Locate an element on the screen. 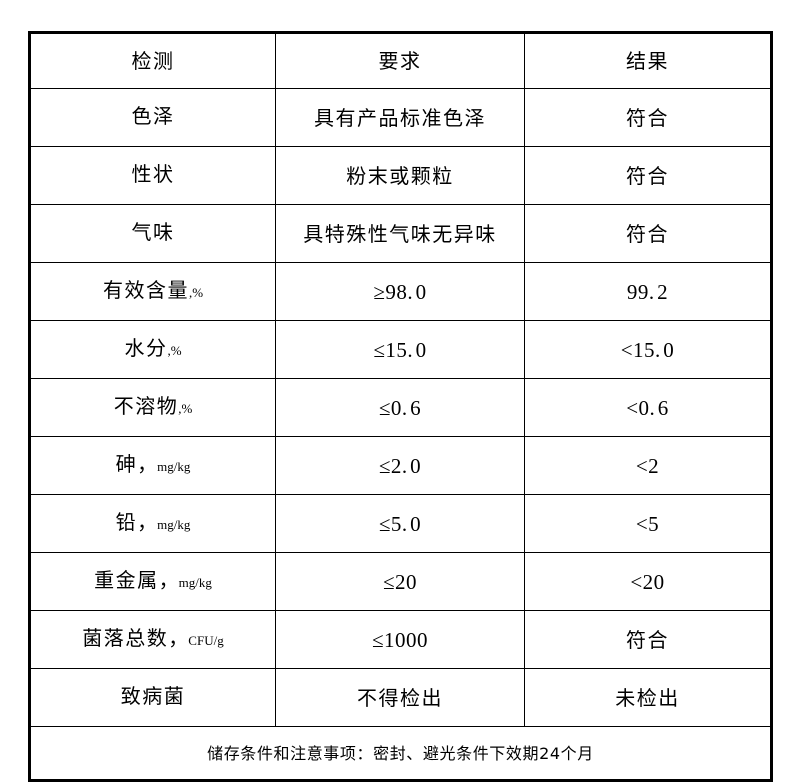 The width and height of the screenshot is (800, 782). cell-item-content: 色泽 is located at coordinates (153, 117).